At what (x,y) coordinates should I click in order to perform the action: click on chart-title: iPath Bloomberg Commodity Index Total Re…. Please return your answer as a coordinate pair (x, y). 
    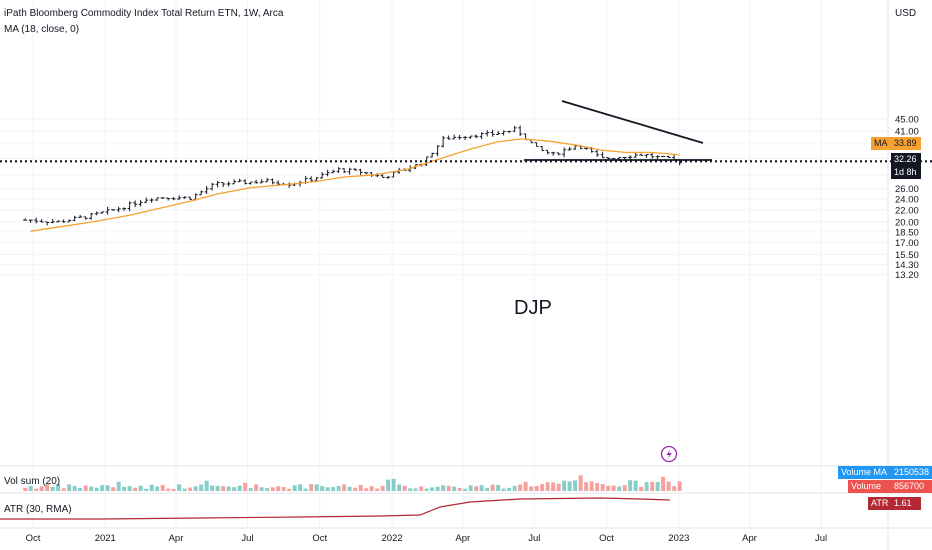
    Looking at the image, I should click on (144, 13).